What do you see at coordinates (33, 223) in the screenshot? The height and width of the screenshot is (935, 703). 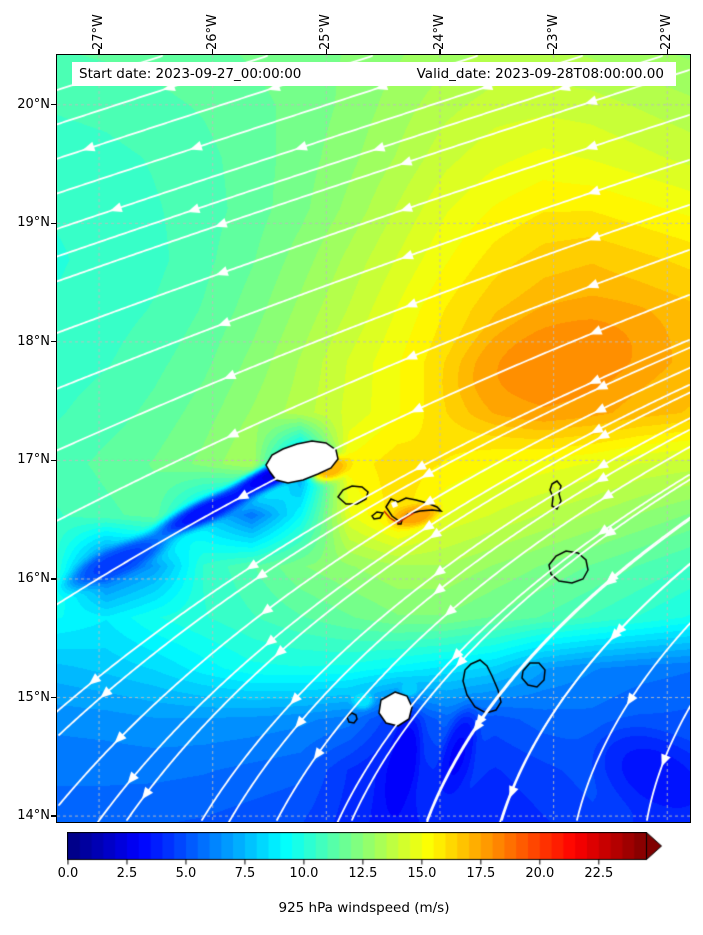 I see `y-tick-label: 19°N` at bounding box center [33, 223].